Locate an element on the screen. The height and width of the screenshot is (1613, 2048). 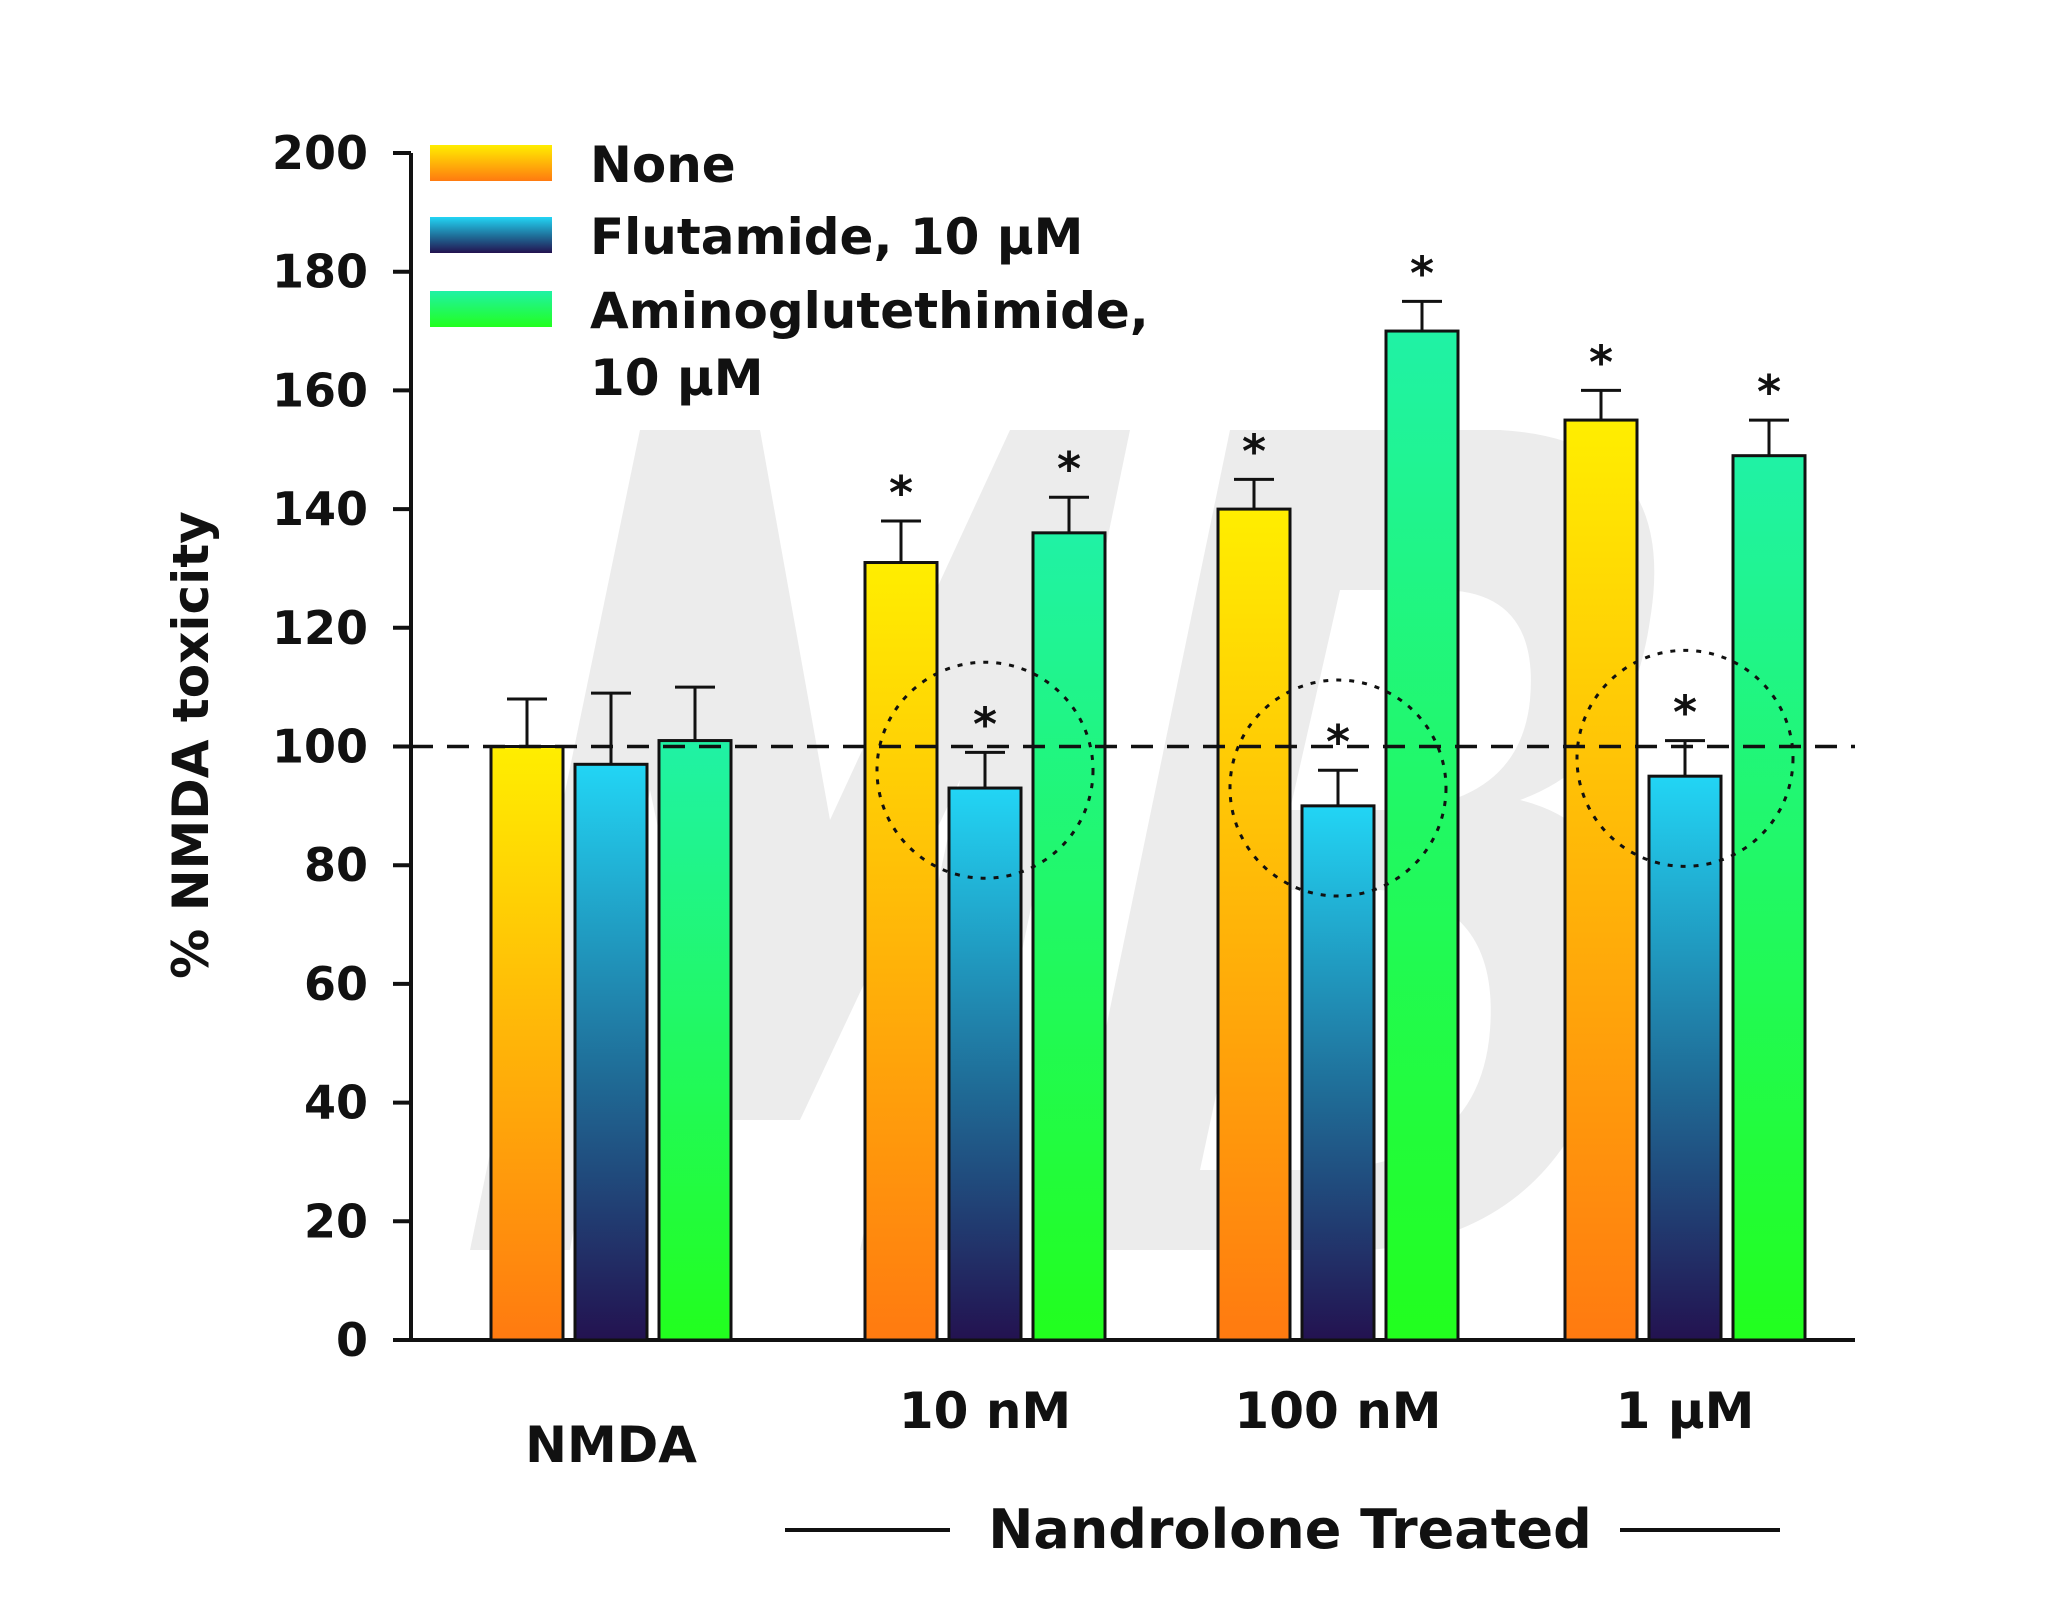
group-bracket: Nandrolone Treated is located at coordinates (1282, 1529).